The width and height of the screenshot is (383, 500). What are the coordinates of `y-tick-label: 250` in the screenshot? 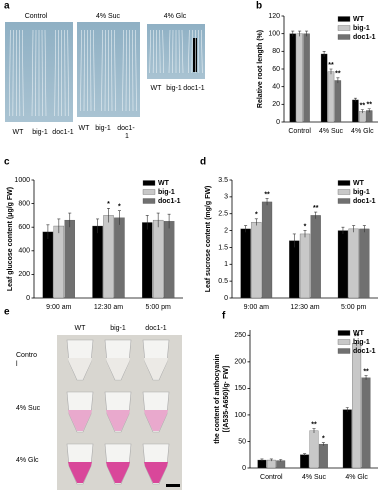 It's located at (240, 335).